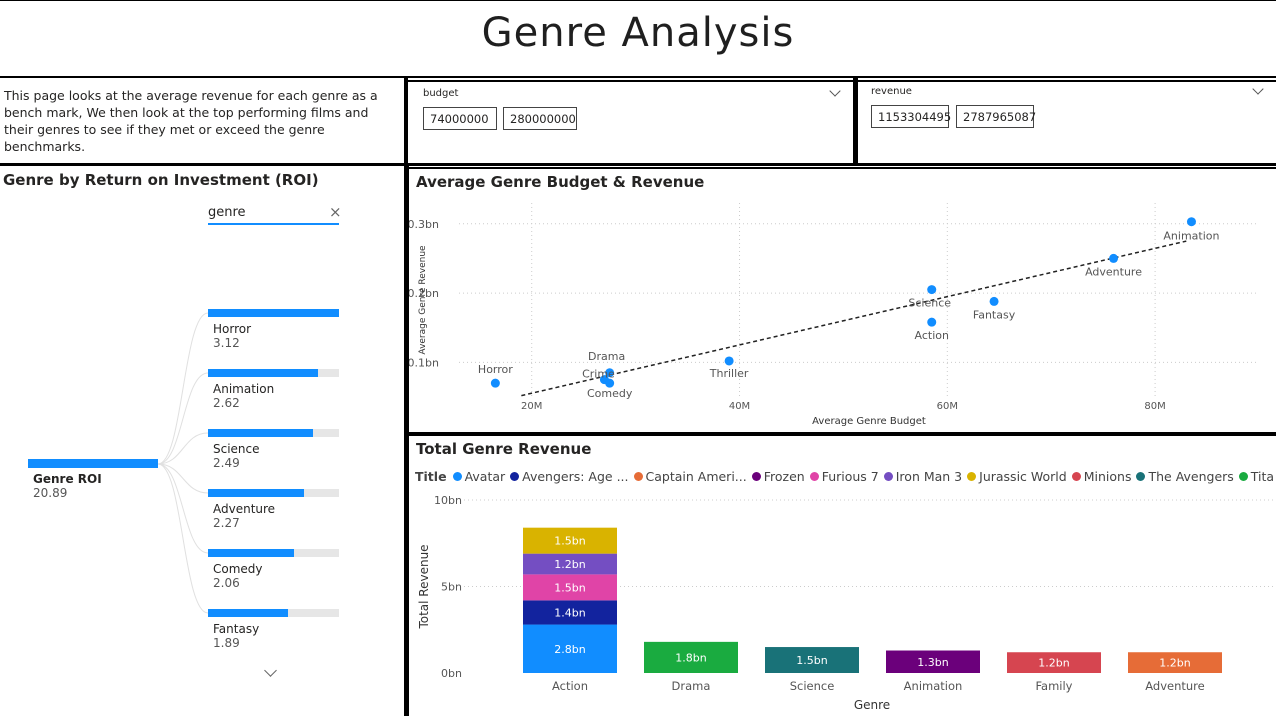 The width and height of the screenshot is (1276, 716). Describe the element at coordinates (335, 212) in the screenshot. I see `close-icon: ×` at that location.